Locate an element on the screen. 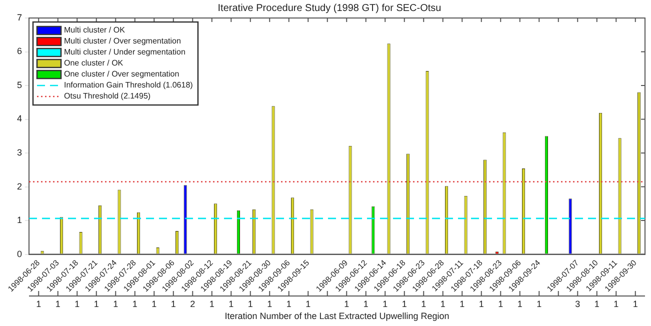 This screenshot has width=651, height=326. y-tick-label: 3 is located at coordinates (19, 153).